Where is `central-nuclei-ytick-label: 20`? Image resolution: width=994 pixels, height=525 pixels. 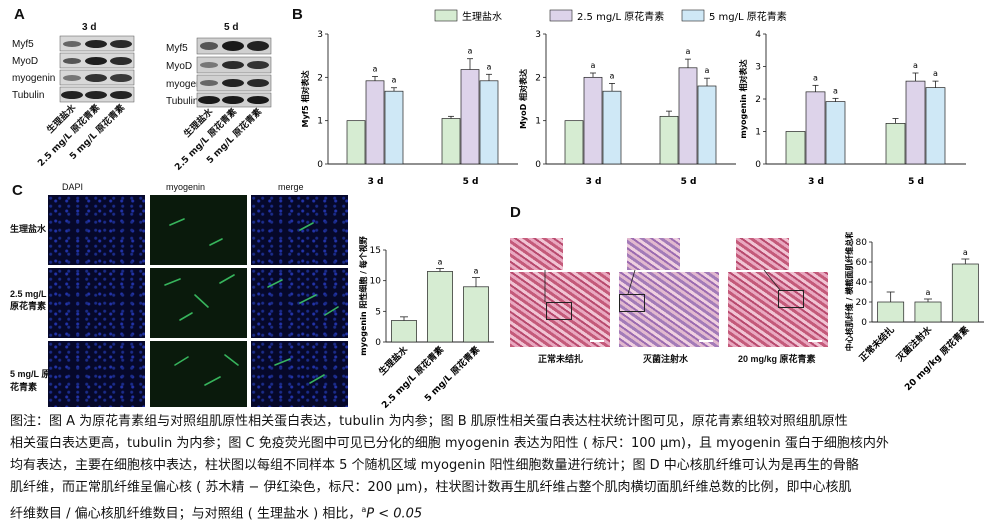 central-nuclei-ytick-label: 20 is located at coordinates (862, 303).